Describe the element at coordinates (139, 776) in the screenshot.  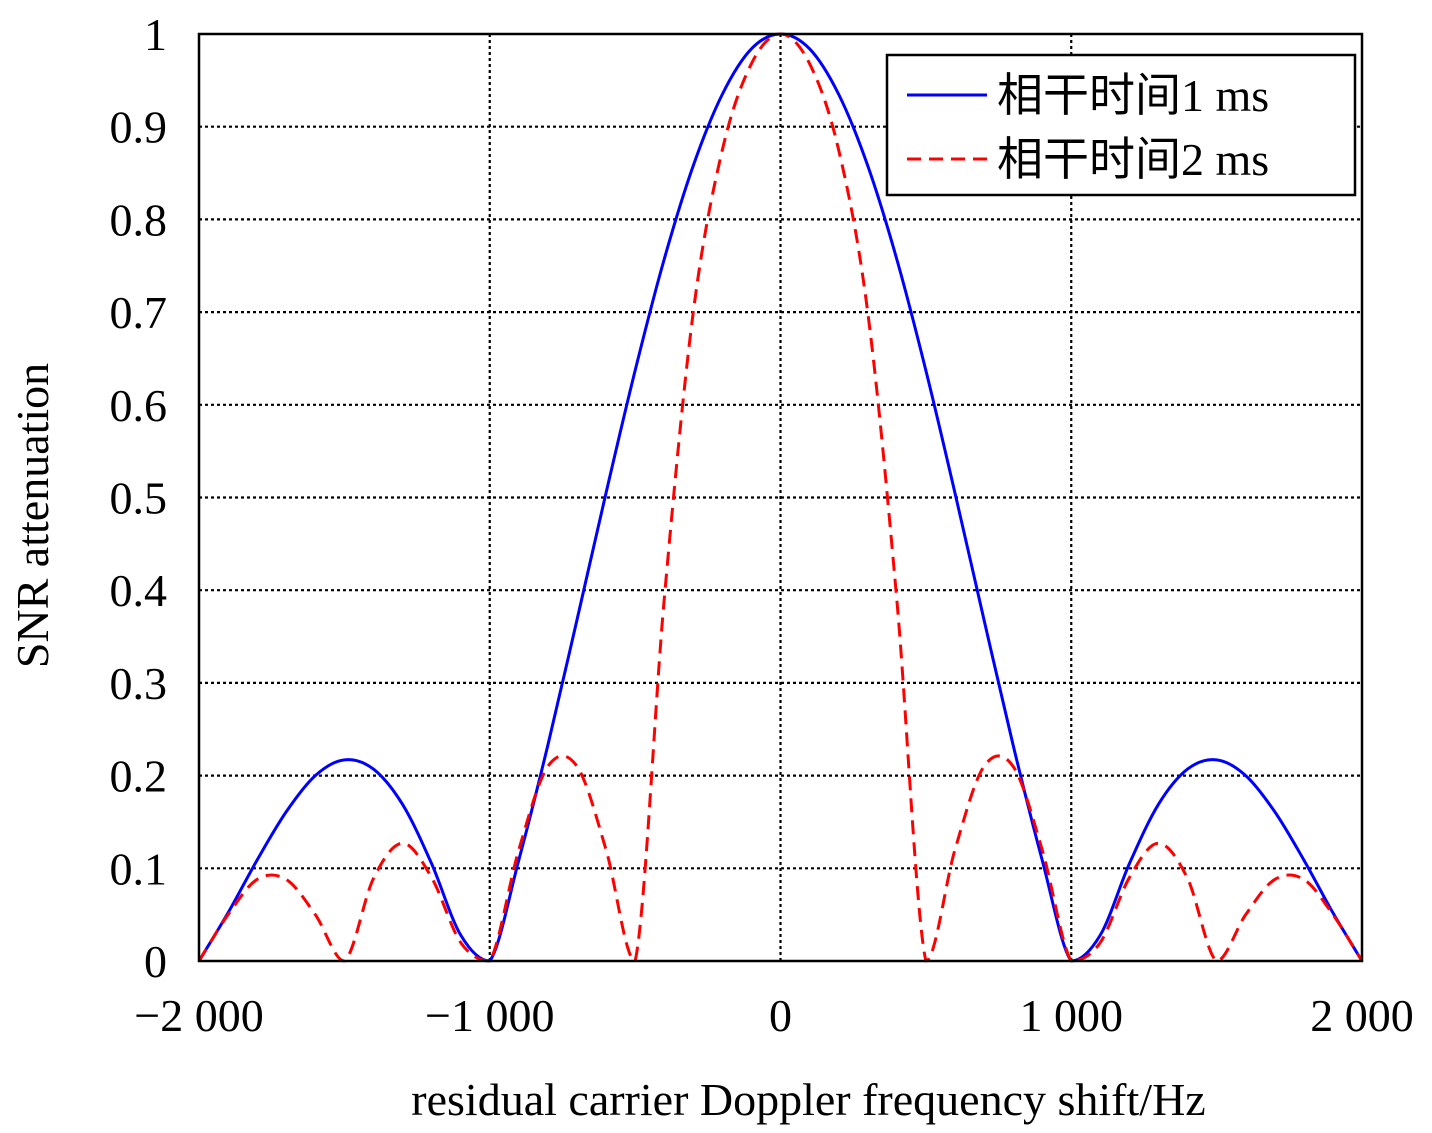
I see `y-tick-label: 0.2` at that location.